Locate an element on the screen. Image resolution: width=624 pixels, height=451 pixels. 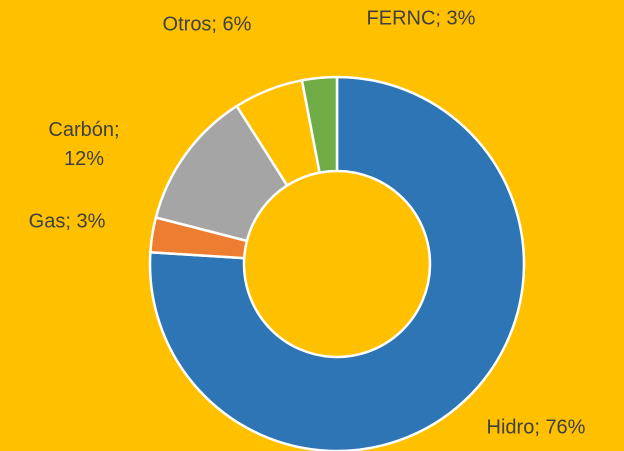
data-label: Gas; 3% is located at coordinates (67, 221).